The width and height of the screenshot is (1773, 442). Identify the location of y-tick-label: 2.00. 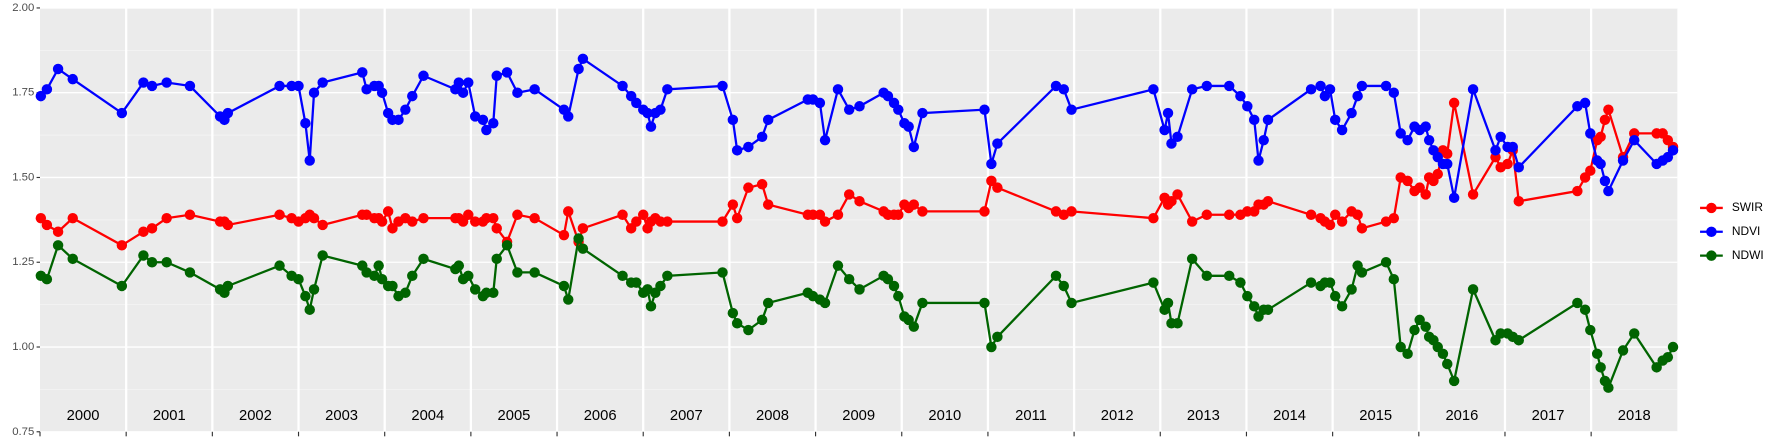
(23, 8).